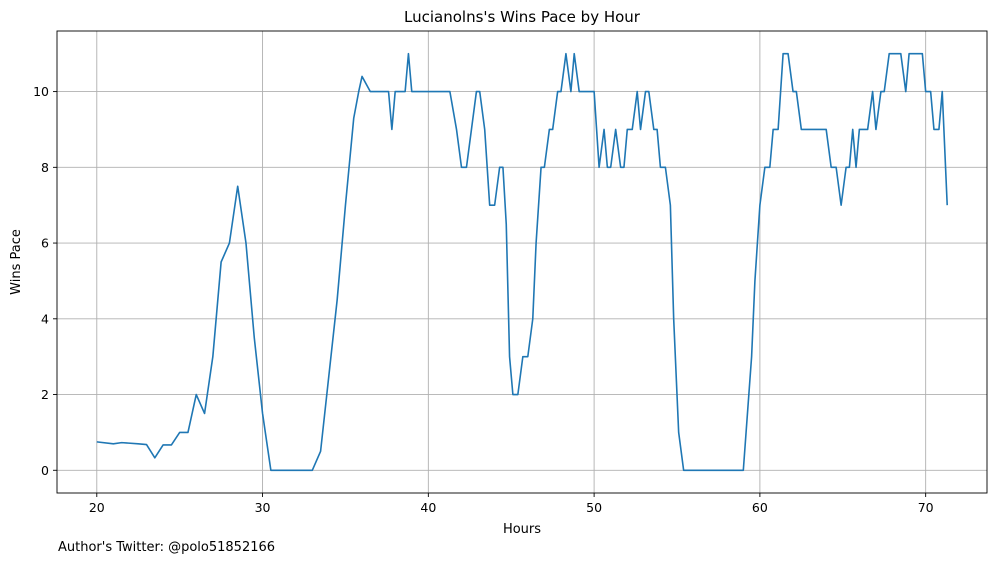 The height and width of the screenshot is (562, 997). What do you see at coordinates (760, 507) in the screenshot?
I see `x-tick-label: 60` at bounding box center [760, 507].